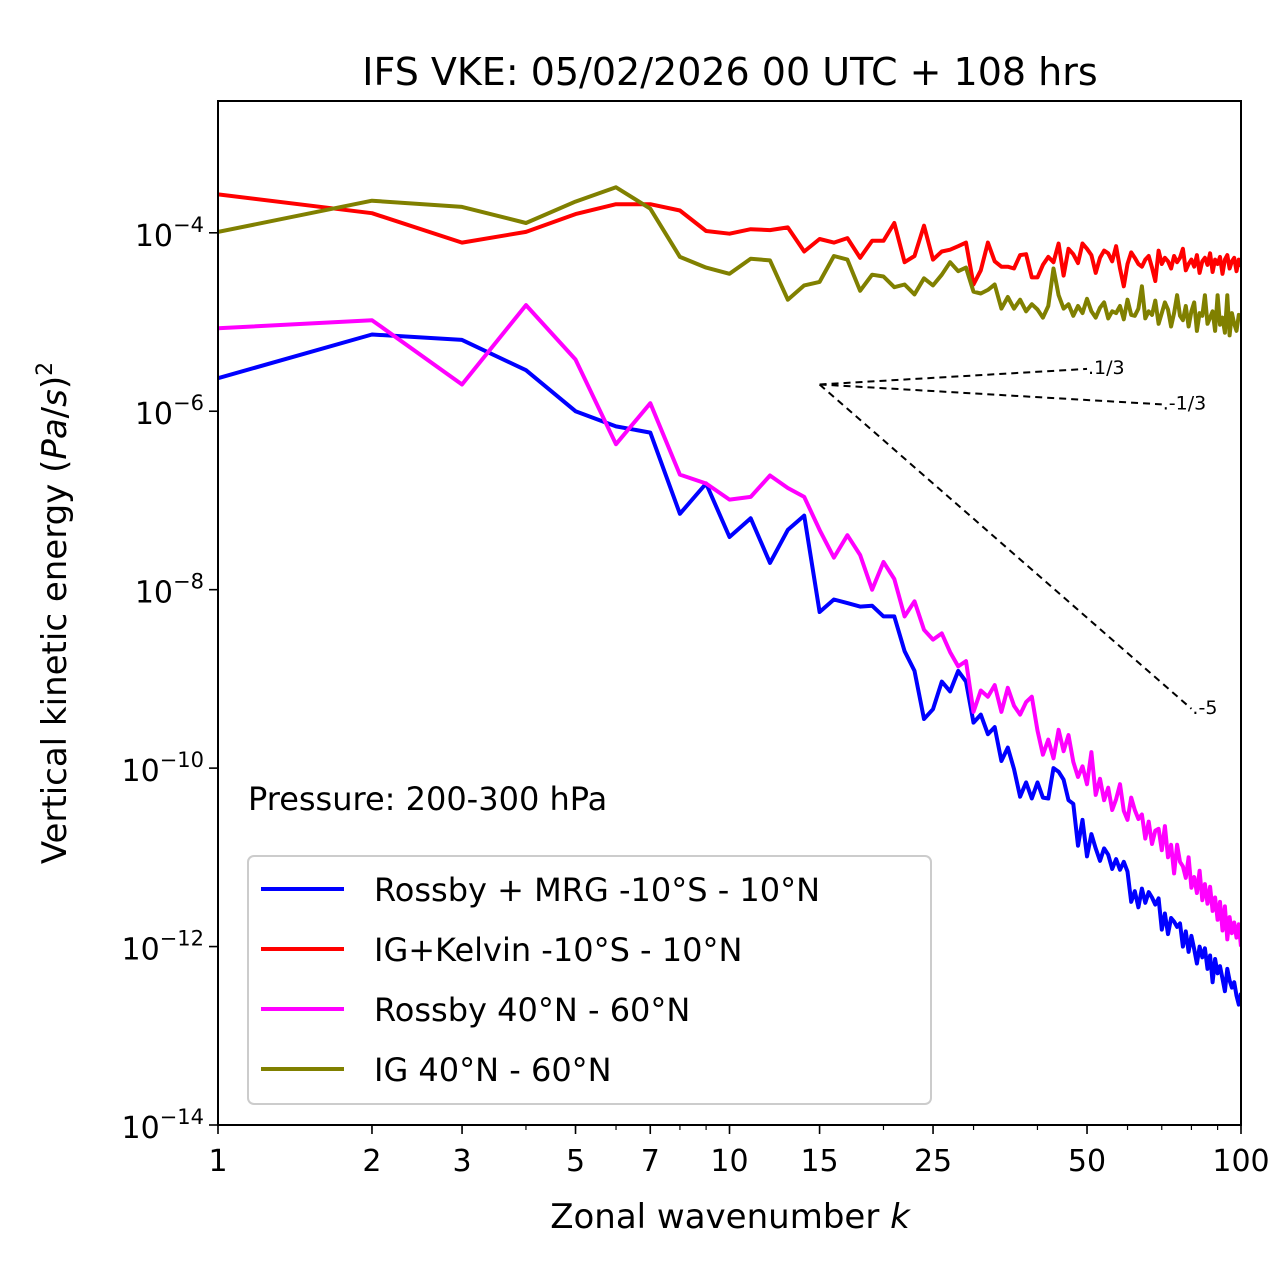 This screenshot has height=1288, width=1280. Describe the element at coordinates (1184, 403) in the screenshot. I see `slope-label-2: .-1/3` at that location.